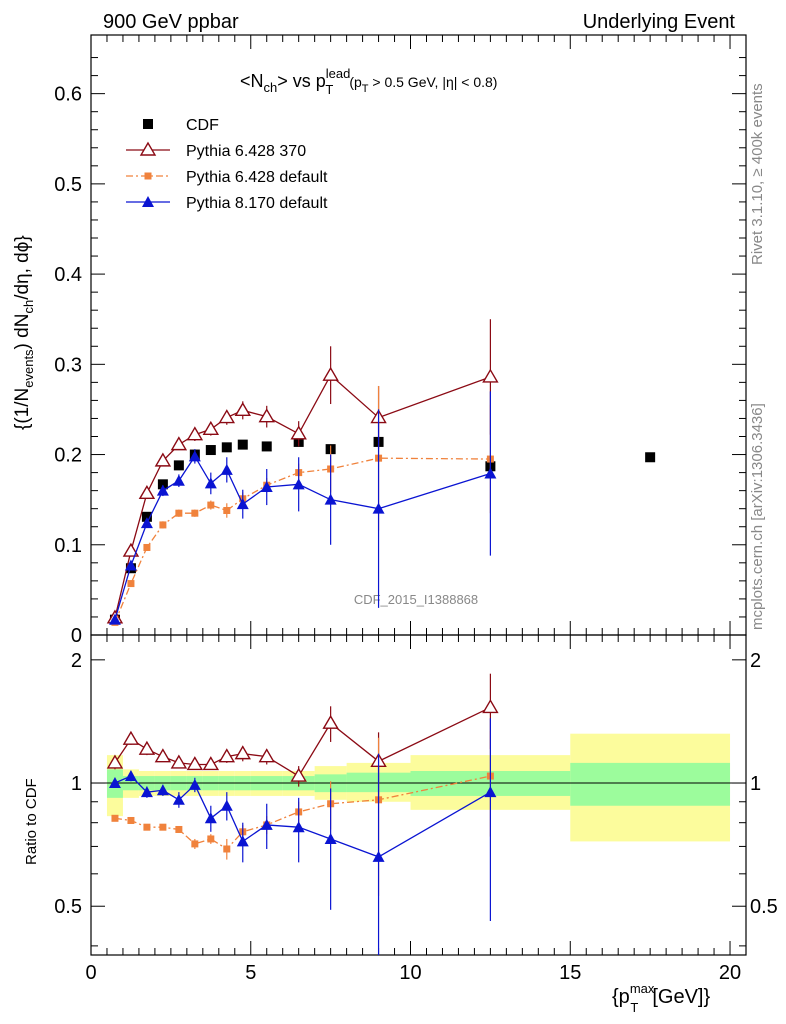  What do you see at coordinates (76, 661) in the screenshot?
I see `ratio-ytick-label-left: 2` at bounding box center [76, 661].